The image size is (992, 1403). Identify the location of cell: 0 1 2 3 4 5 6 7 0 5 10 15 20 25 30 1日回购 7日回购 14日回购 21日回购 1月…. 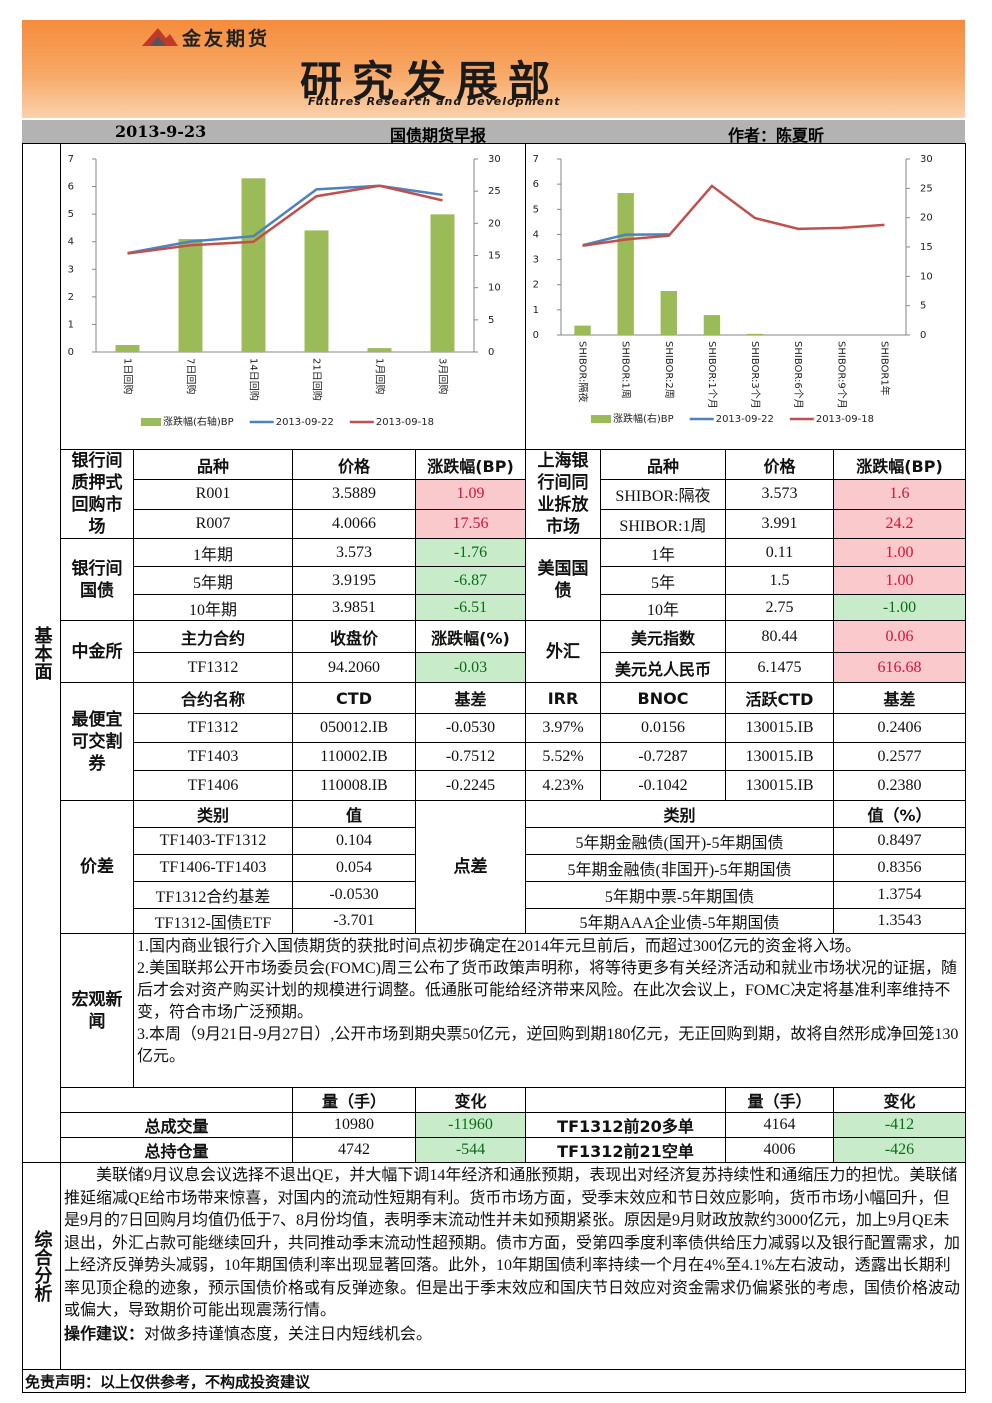
(293, 296).